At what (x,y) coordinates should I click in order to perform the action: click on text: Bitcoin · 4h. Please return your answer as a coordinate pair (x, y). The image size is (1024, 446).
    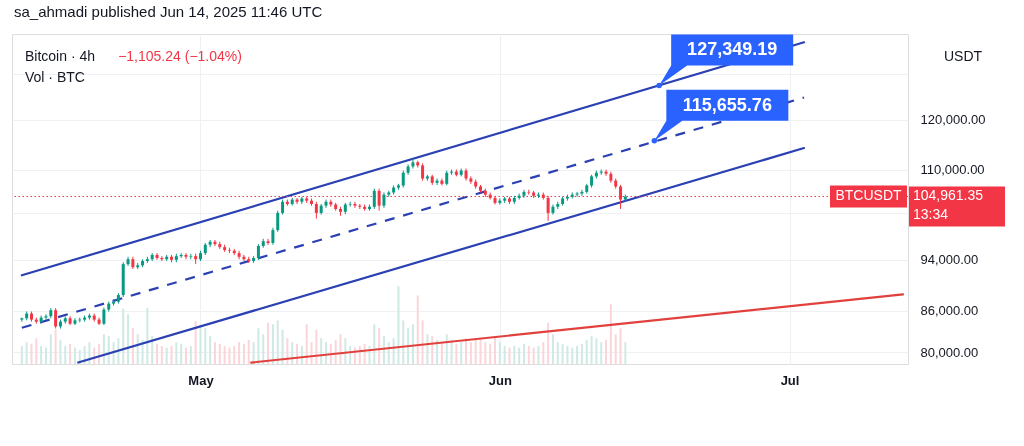
    Looking at the image, I should click on (60, 56).